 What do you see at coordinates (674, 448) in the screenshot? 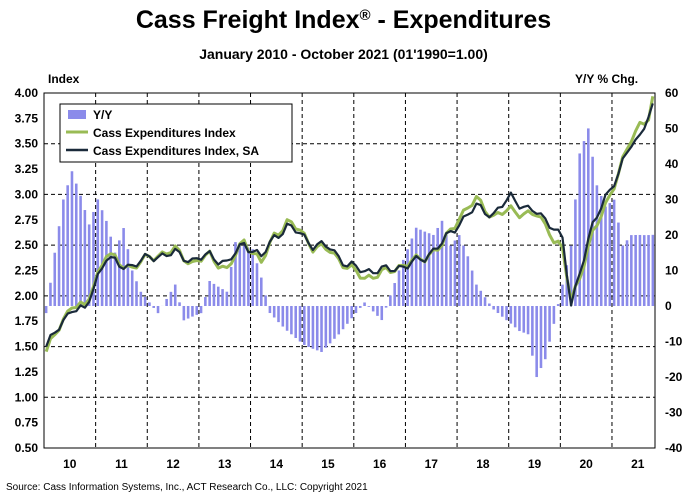
I see `right-tick-label: -40` at bounding box center [674, 448].